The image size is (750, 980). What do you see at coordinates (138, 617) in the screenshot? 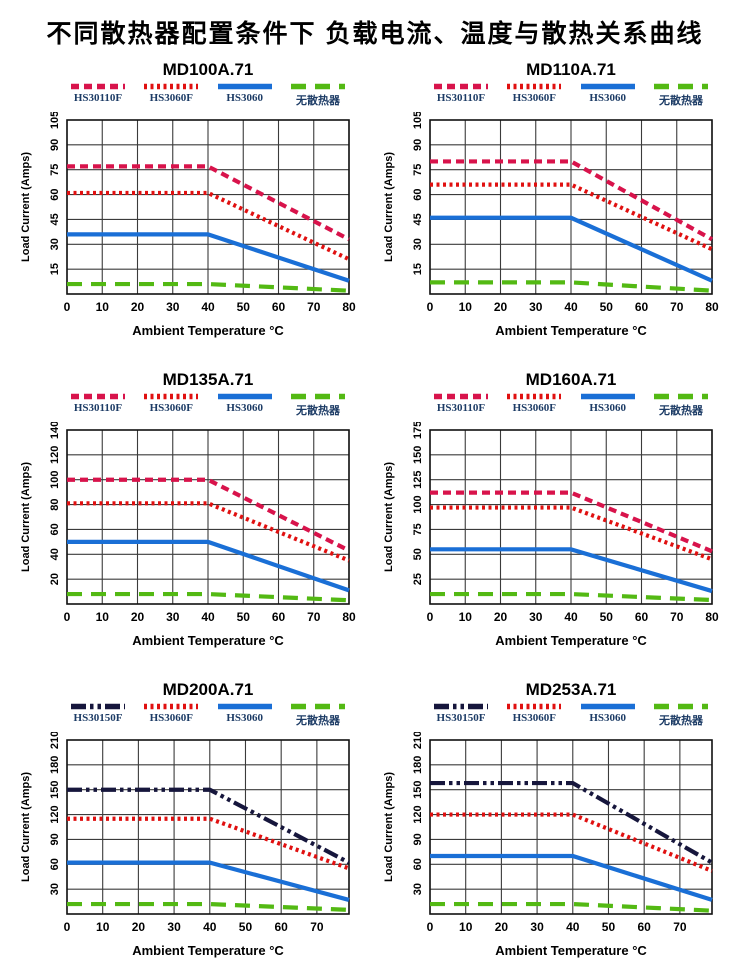
I see `x-tick-label: 20` at bounding box center [138, 617].